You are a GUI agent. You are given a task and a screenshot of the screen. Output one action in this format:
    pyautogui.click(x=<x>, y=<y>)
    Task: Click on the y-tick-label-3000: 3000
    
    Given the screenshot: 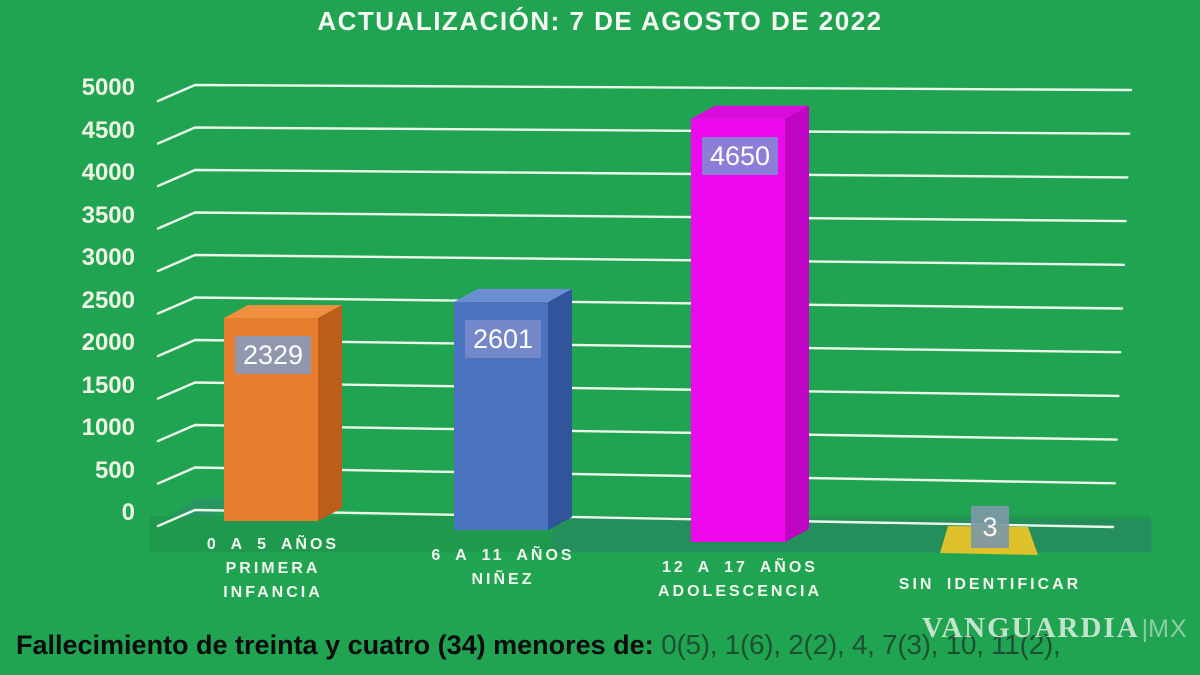 What is the action you would take?
    pyautogui.click(x=108, y=257)
    